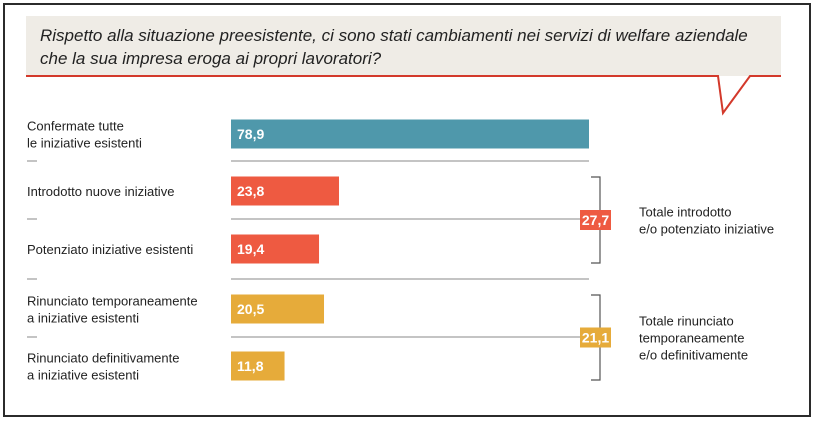  What do you see at coordinates (250, 134) in the screenshot?
I see `bar-value-label-0: 78,9` at bounding box center [250, 134].